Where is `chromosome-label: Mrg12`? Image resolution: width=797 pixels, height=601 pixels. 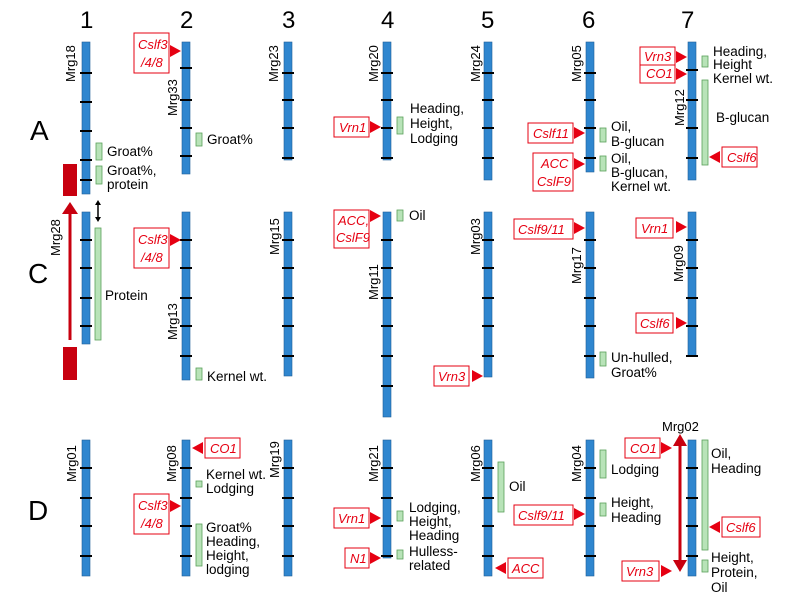 chromosome-label: Mrg12 is located at coordinates (679, 107).